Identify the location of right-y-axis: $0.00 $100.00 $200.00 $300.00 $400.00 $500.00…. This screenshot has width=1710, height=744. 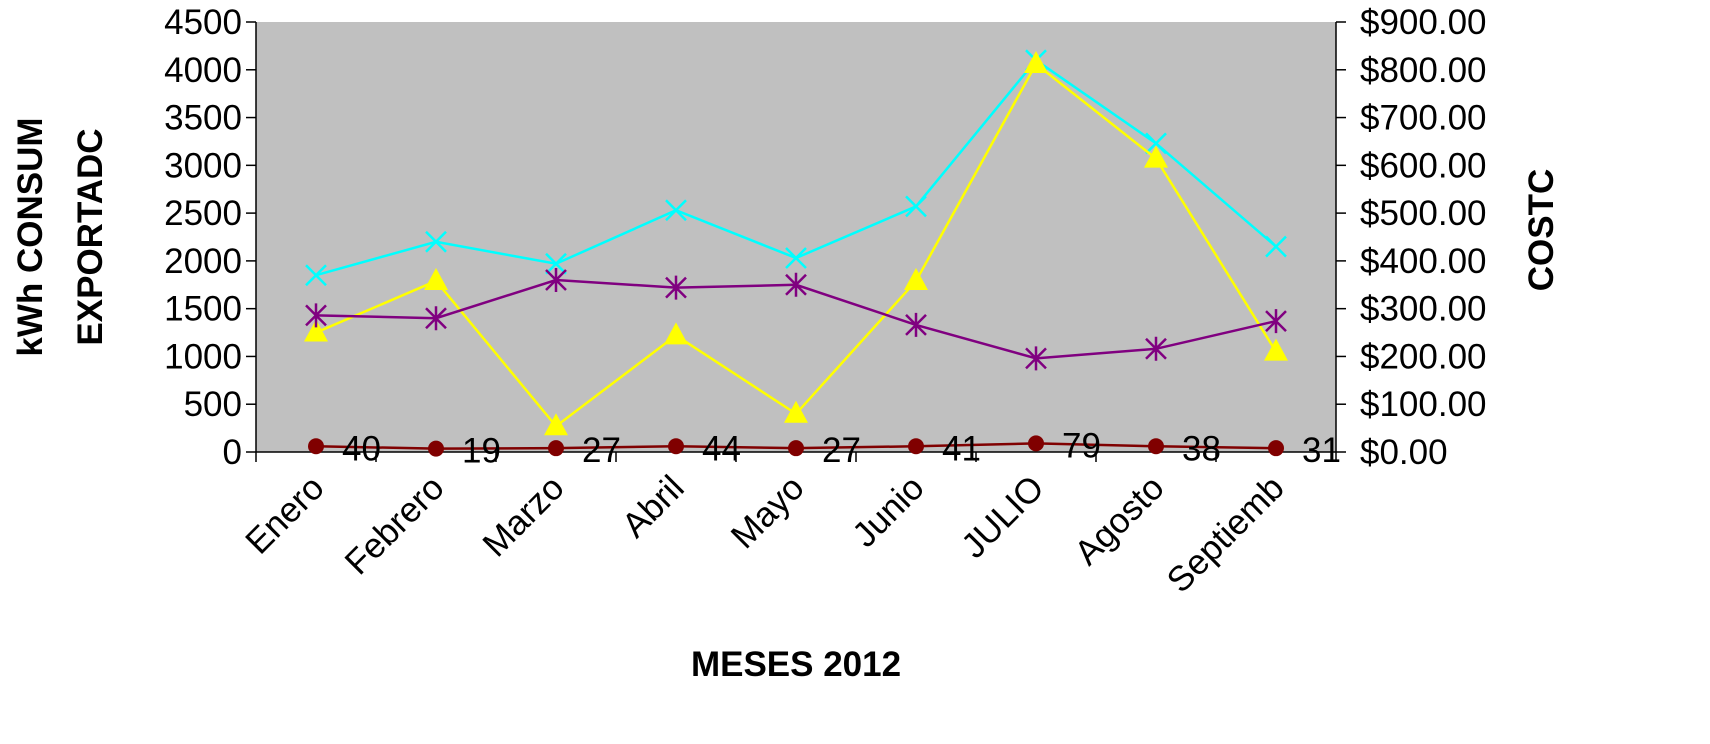
(1411, 237).